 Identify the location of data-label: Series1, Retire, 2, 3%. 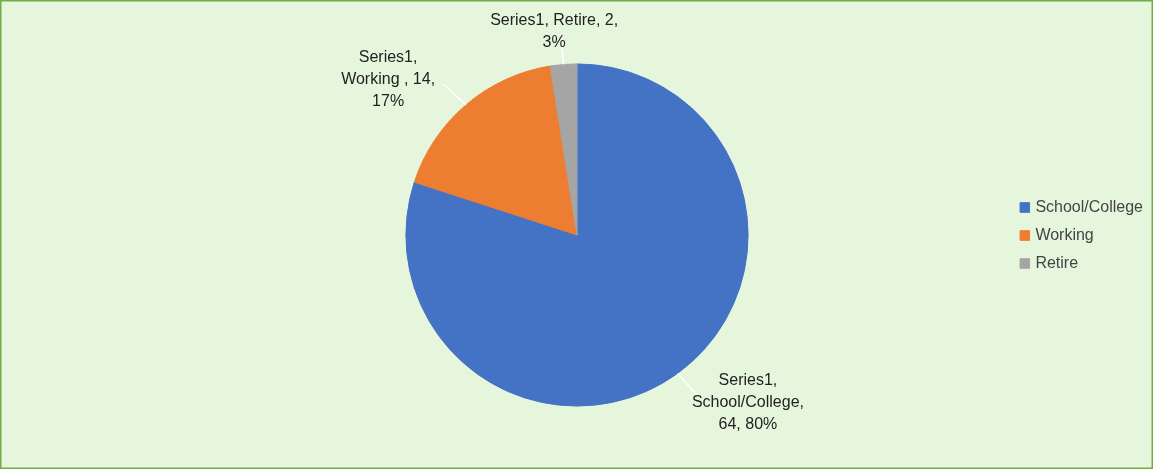
(554, 30).